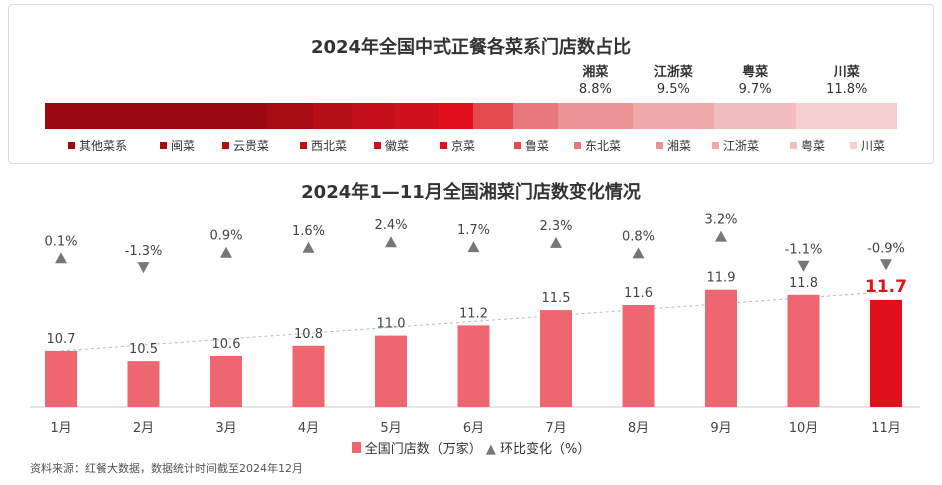 This screenshot has height=485, width=942. I want to click on share-label-name: 湘菜, so click(595, 72).